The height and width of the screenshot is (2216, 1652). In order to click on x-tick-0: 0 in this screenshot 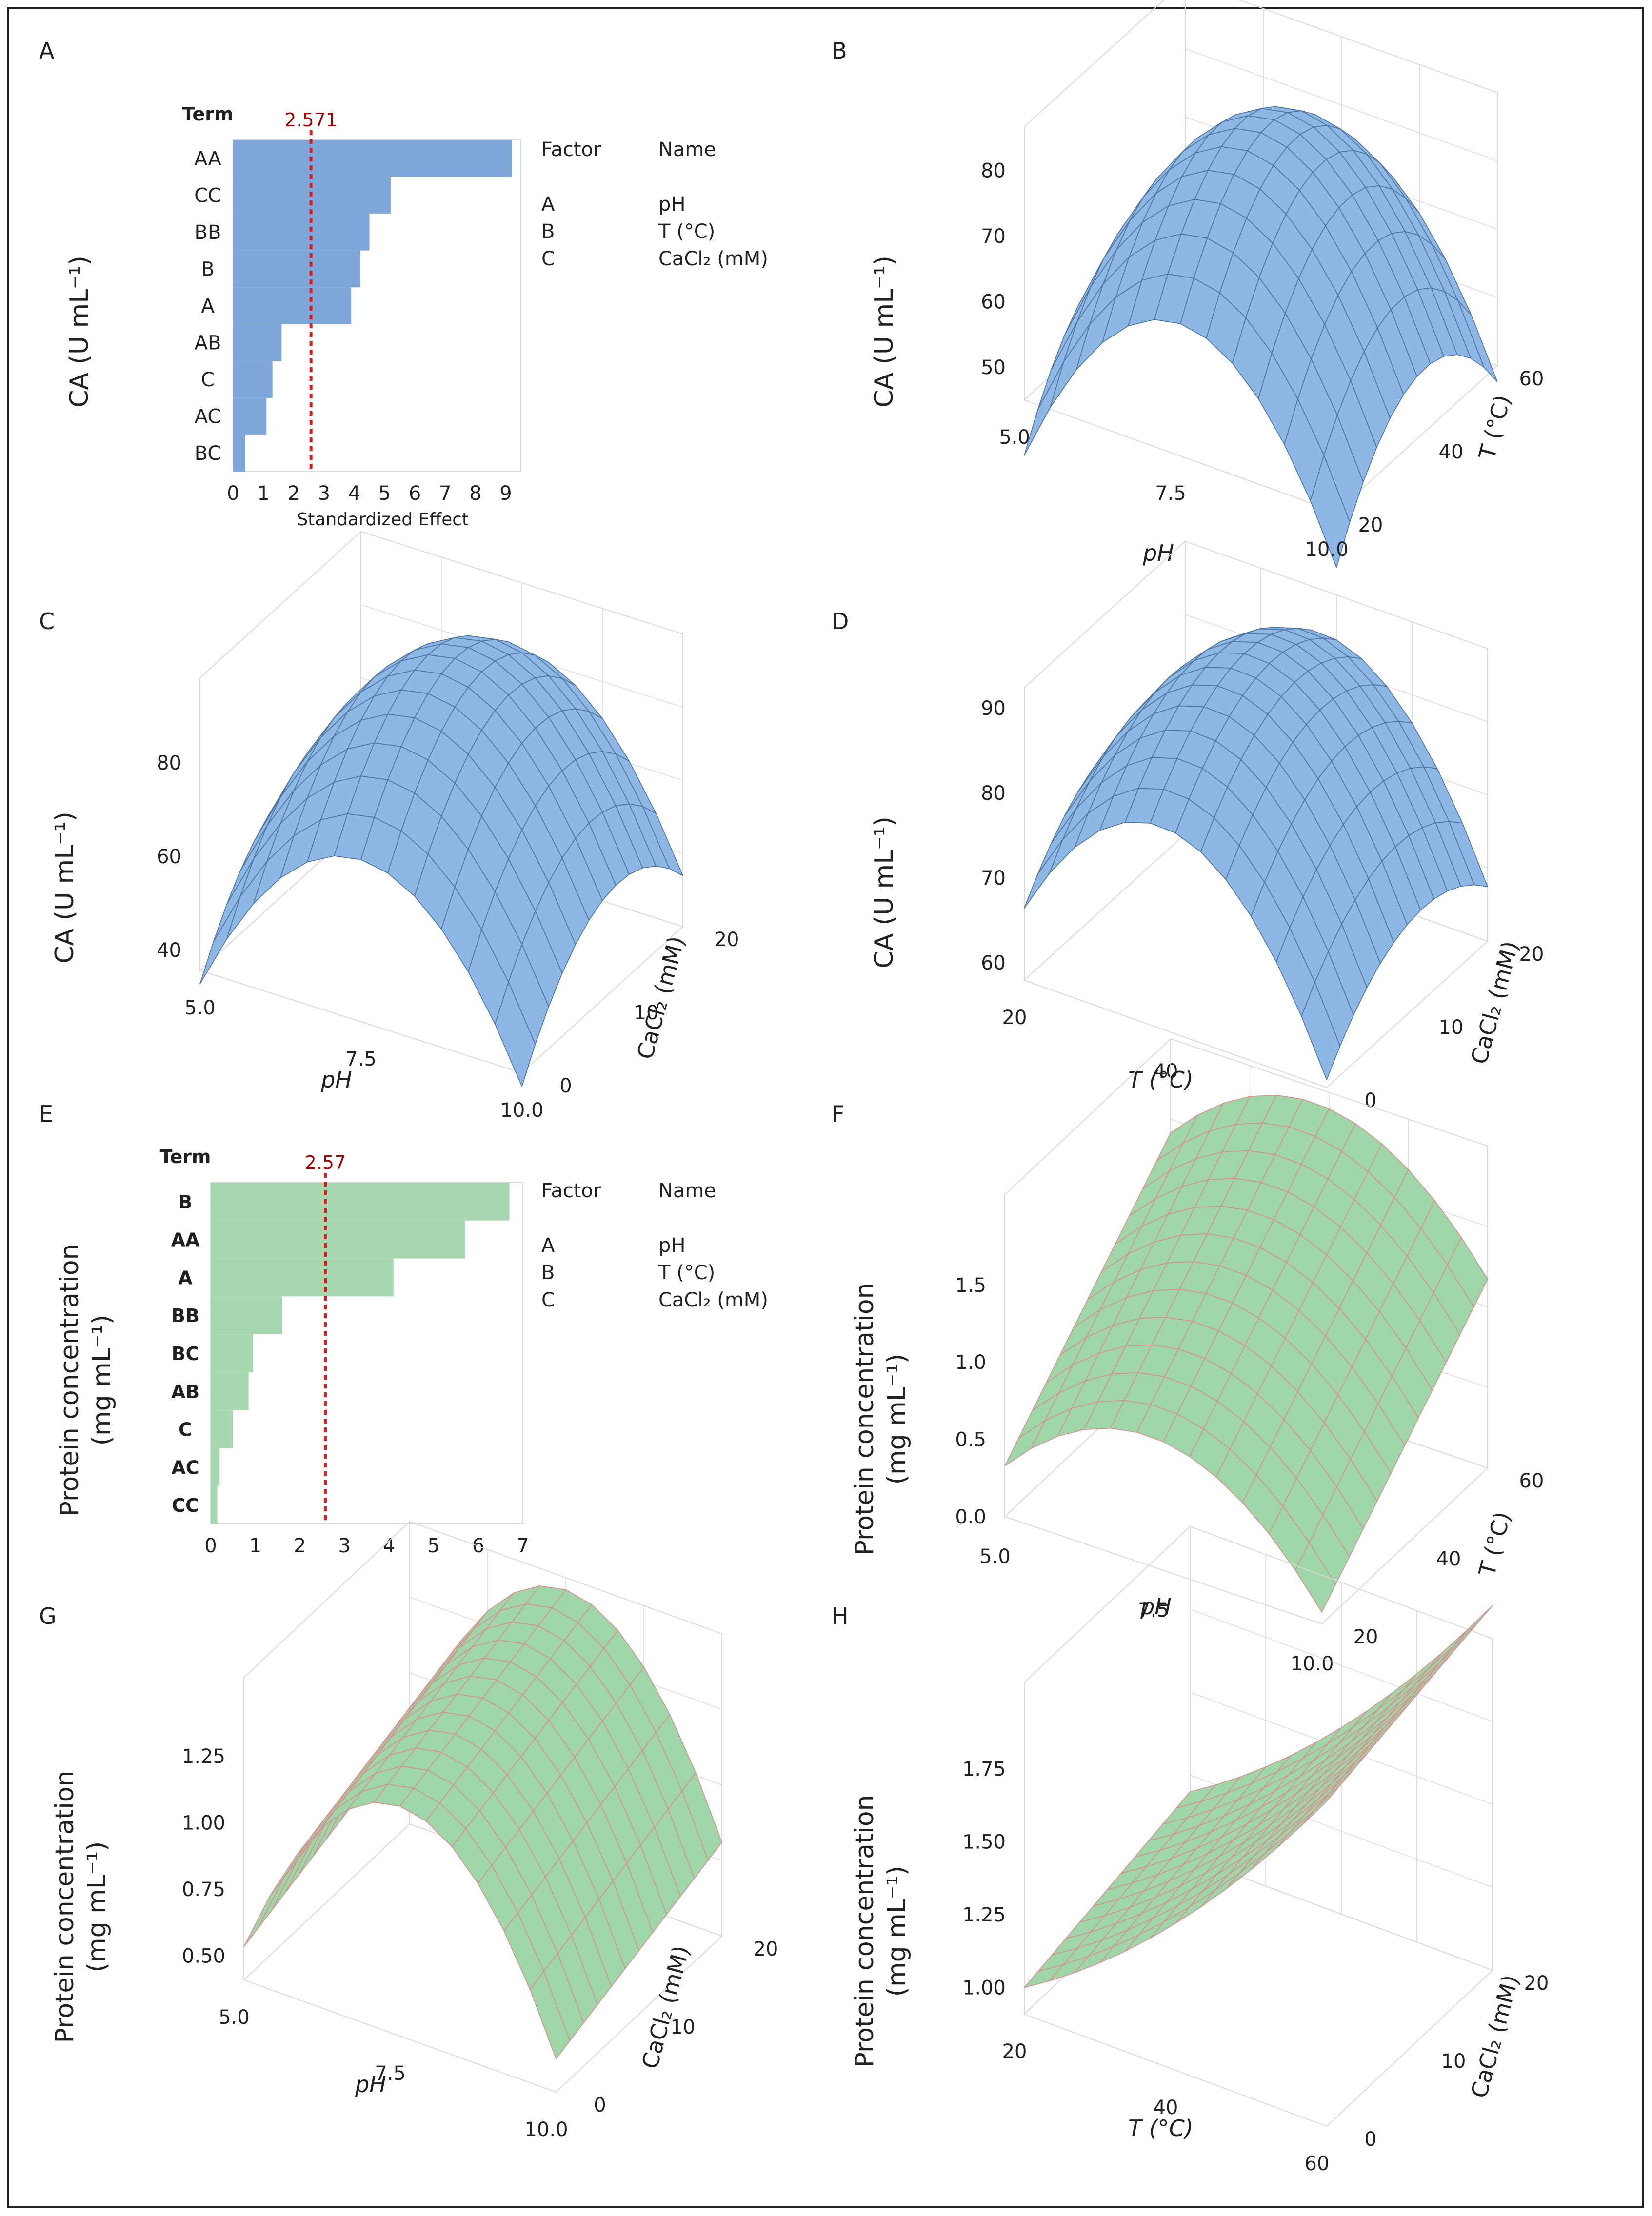, I will do `click(233, 493)`.